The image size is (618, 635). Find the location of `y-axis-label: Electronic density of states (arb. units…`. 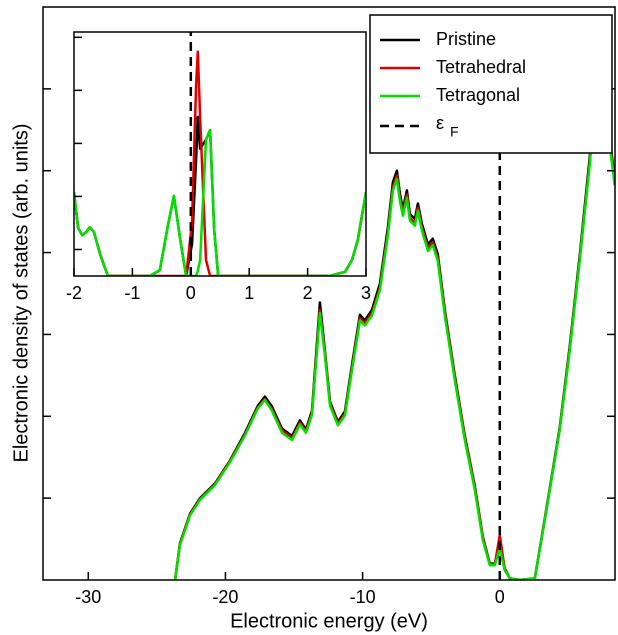

y-axis-label: Electronic density of states (arb. units… is located at coordinates (21, 292).